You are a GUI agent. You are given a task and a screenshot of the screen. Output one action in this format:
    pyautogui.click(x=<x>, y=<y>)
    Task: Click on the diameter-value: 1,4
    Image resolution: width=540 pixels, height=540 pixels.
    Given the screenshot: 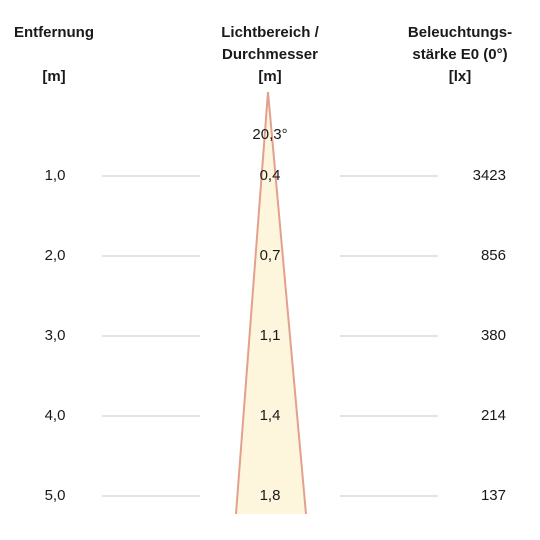 What is the action you would take?
    pyautogui.click(x=270, y=415)
    